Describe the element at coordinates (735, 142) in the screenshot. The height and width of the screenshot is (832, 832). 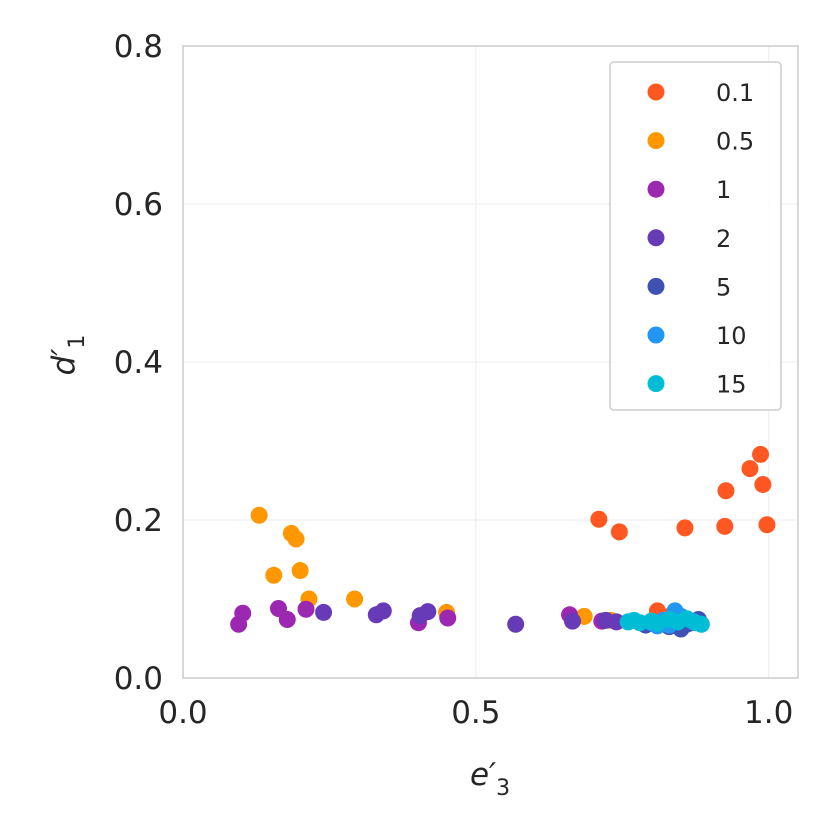
I see `legend-label: 0.5` at that location.